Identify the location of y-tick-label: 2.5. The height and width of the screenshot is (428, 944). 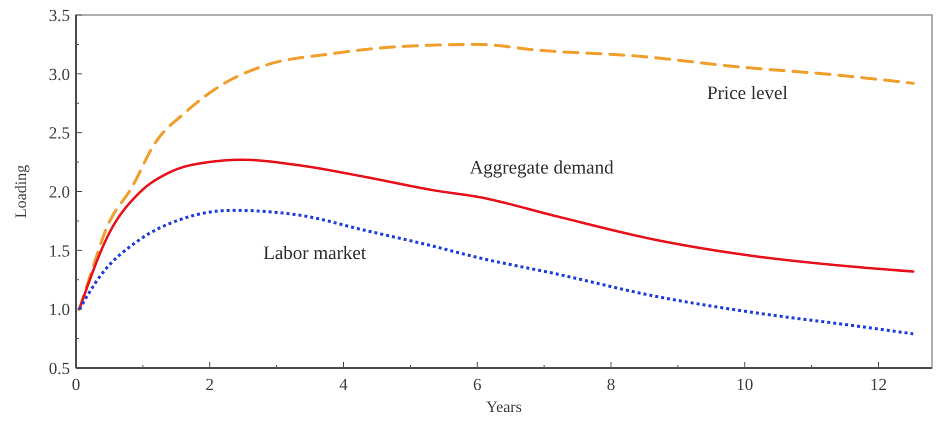
(59, 133).